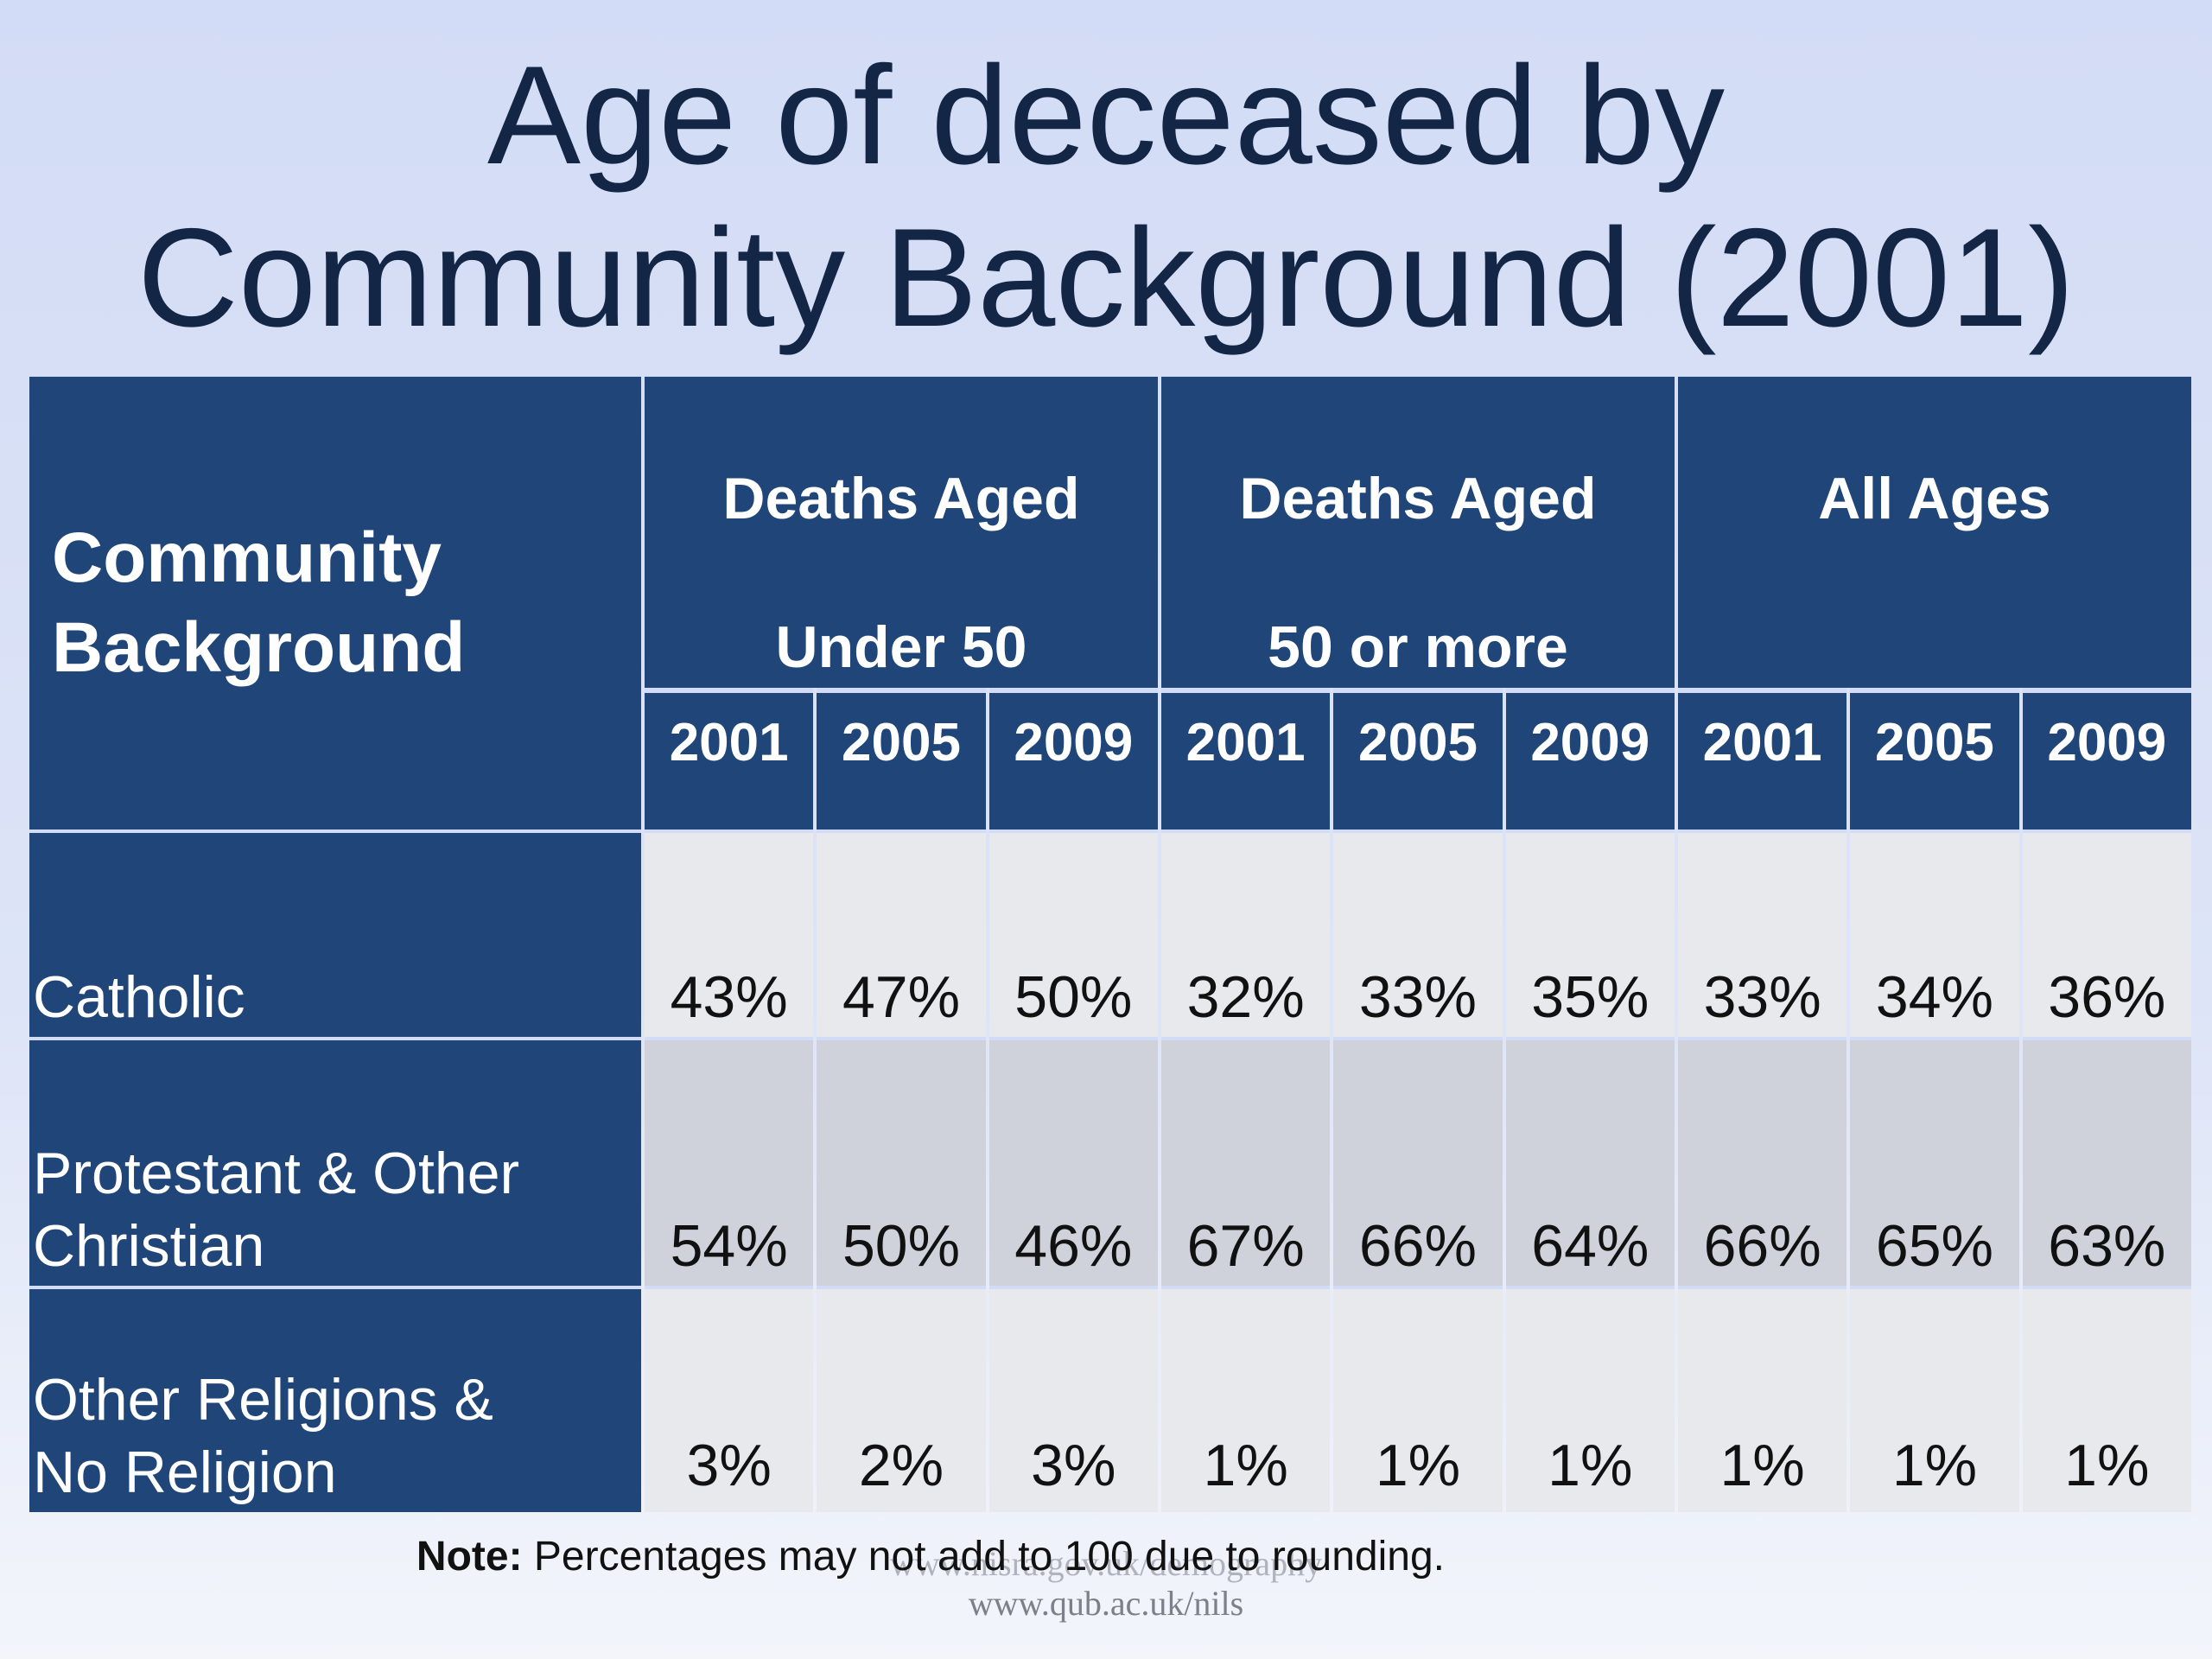  Describe the element at coordinates (1106, 1603) in the screenshot. I see `watermark-url-2: www.qub.ac.uk/nils` at that location.